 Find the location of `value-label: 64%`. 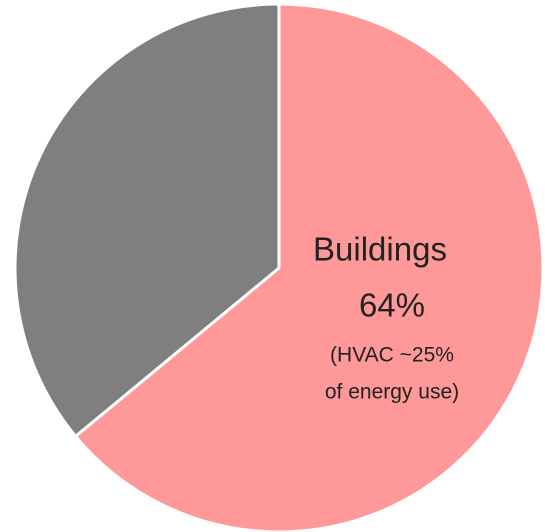

value-label: 64% is located at coordinates (392, 305).